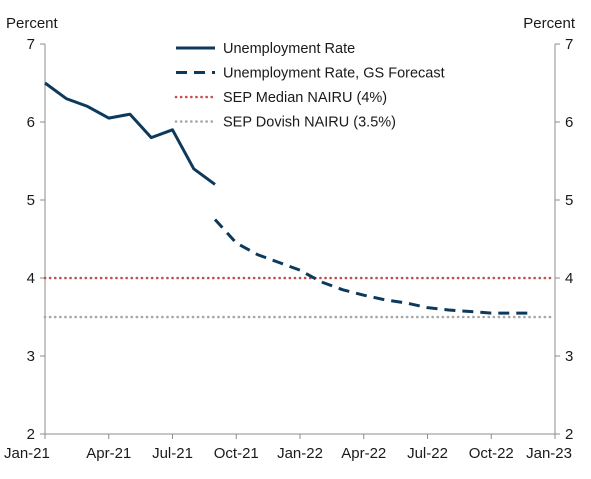 This screenshot has width=591, height=479. I want to click on left-axis-label: Percent, so click(32, 23).